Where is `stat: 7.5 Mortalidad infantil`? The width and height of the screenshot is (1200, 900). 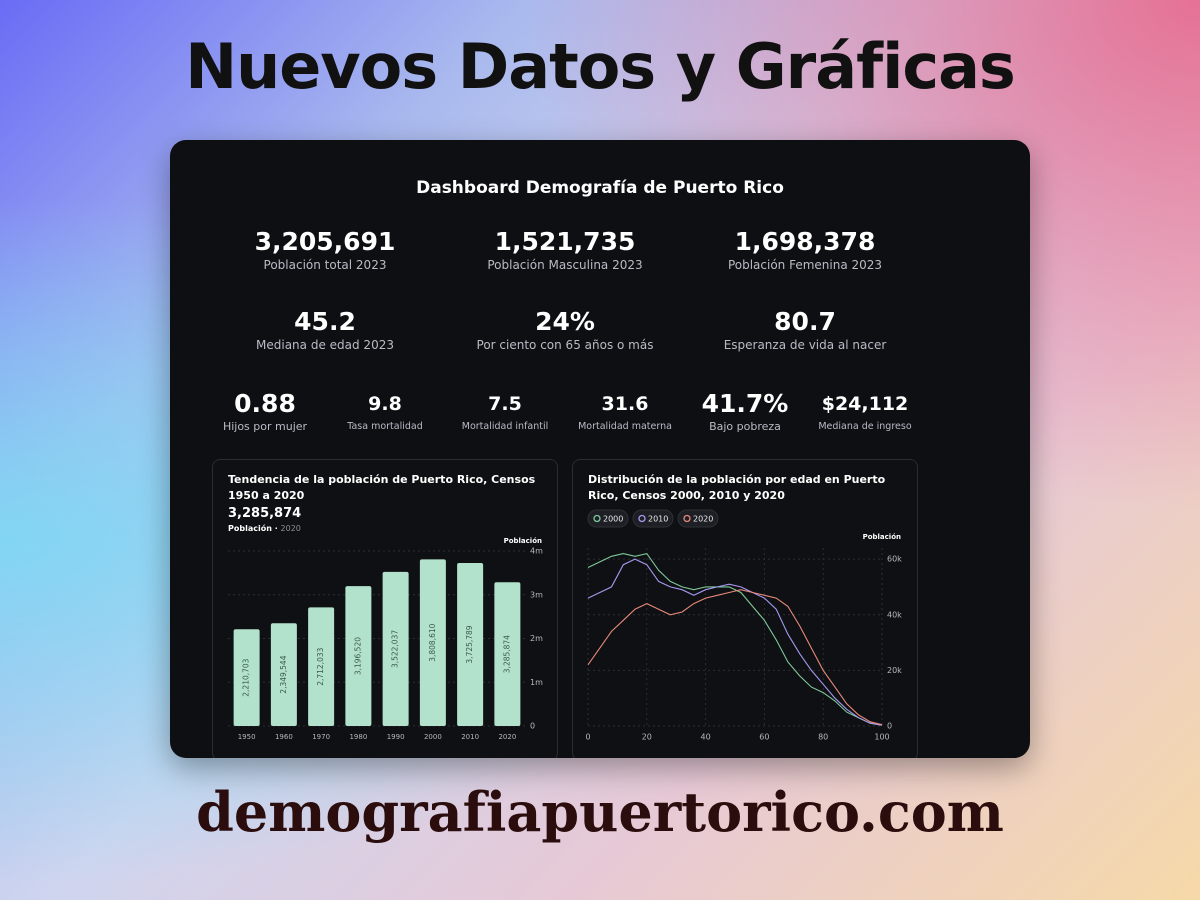
stat: 7.5 Mortalidad infantil is located at coordinates (505, 413).